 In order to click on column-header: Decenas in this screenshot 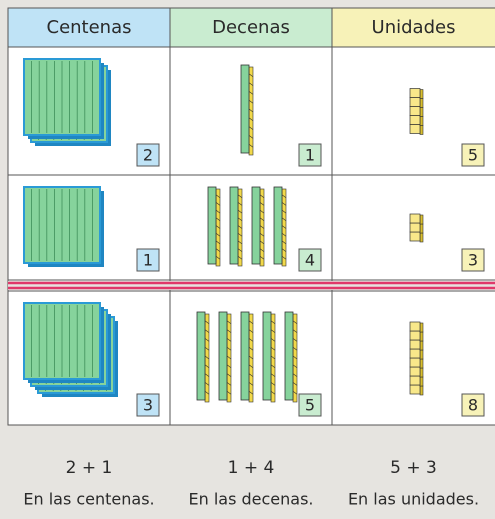, I will do `click(251, 27)`.